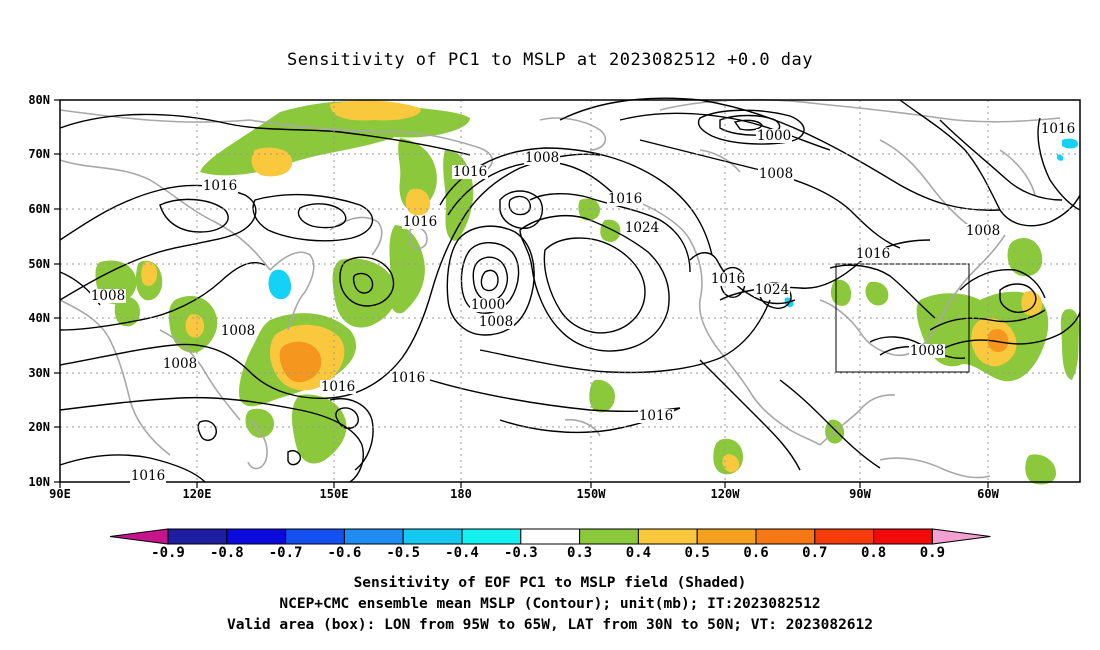  I want to click on colorbar-label: 0.9, so click(932, 553).